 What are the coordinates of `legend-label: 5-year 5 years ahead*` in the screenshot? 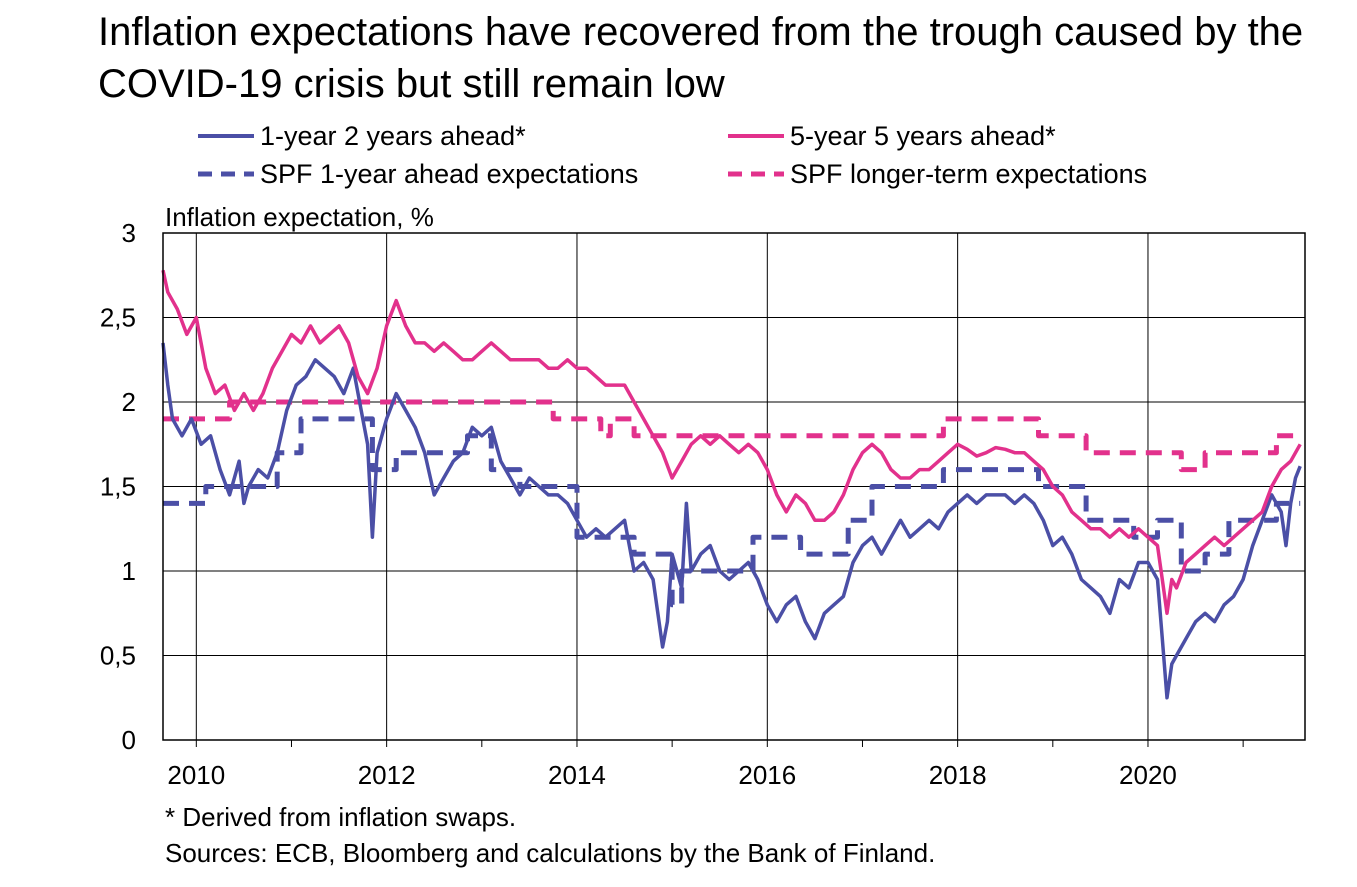 It's located at (923, 135).